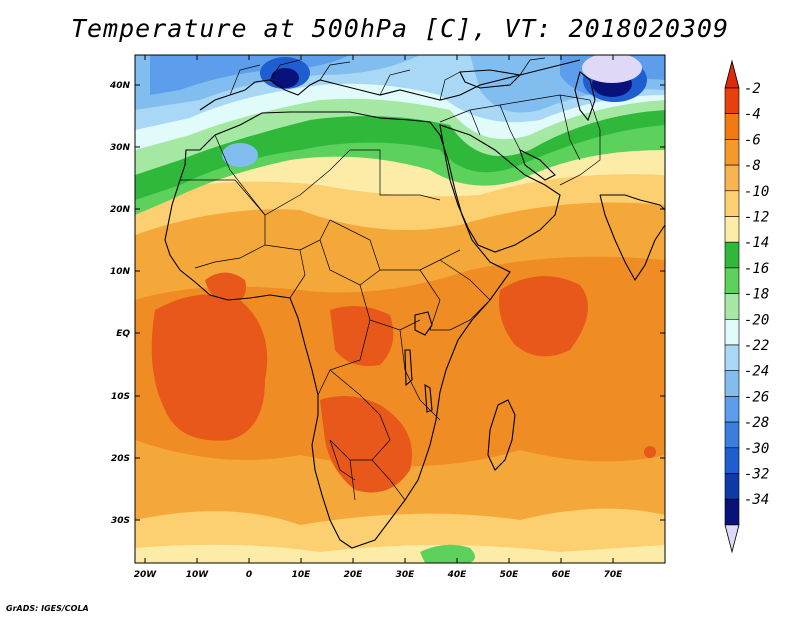 This screenshot has width=800, height=618. I want to click on field-lavender-caspian, so click(612, 69).